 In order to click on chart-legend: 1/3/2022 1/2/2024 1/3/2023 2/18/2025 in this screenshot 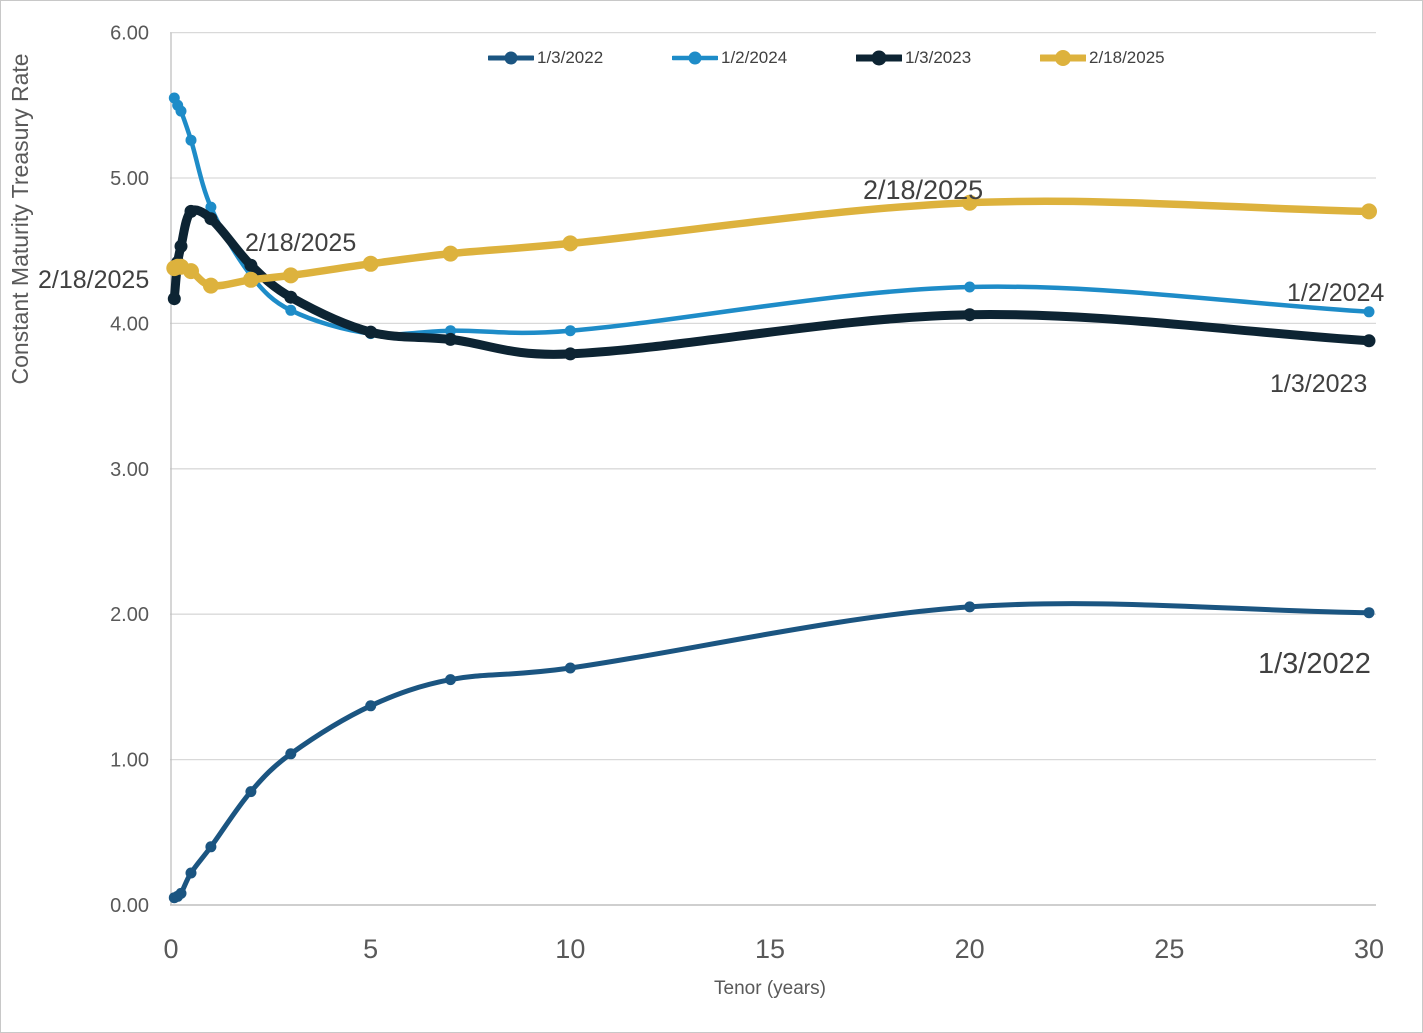, I will do `click(711, 58)`.